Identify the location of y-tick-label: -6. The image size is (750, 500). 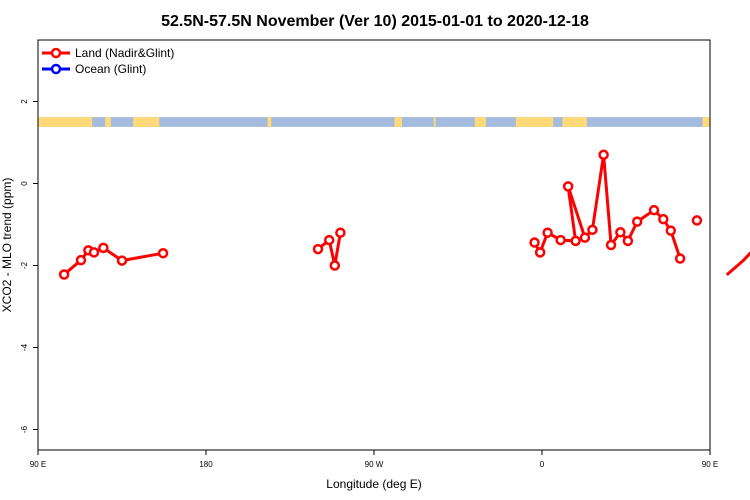
(24, 429).